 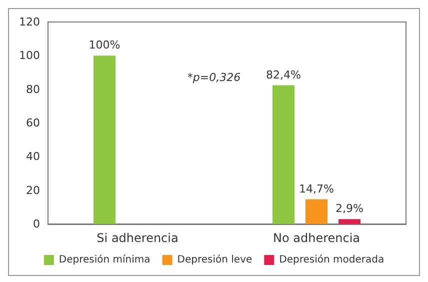 I want to click on y-tick-label: 60, so click(x=33, y=123).